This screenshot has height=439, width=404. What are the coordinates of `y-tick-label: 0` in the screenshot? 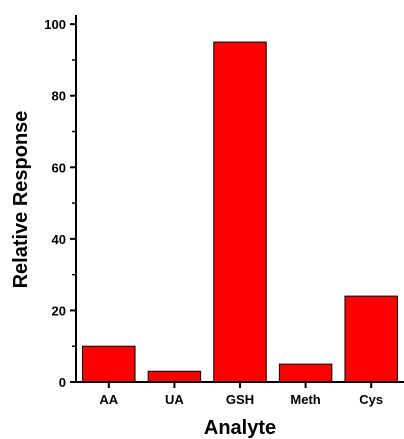 It's located at (62, 382).